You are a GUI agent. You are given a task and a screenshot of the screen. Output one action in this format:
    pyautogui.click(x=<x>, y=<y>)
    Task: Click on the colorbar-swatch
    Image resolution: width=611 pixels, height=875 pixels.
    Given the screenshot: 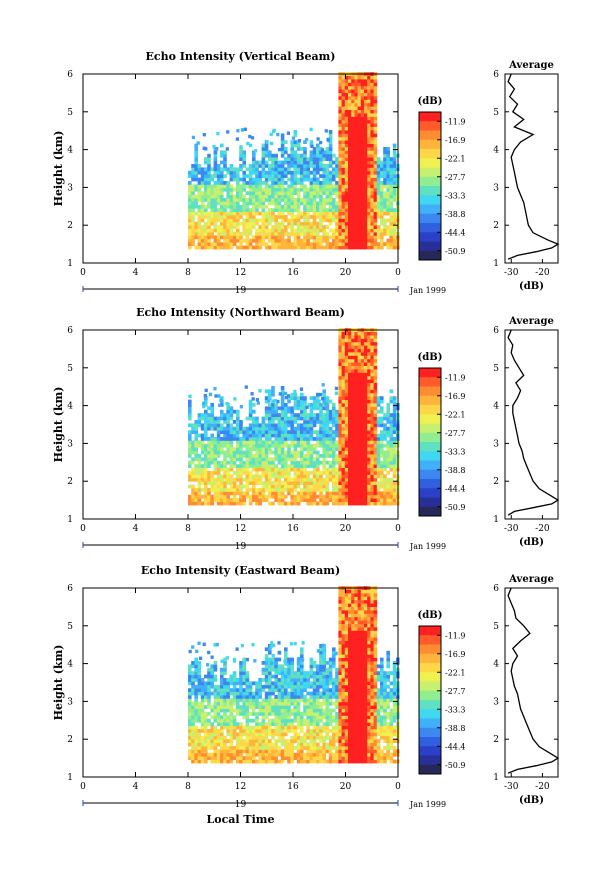 What is the action you would take?
    pyautogui.click(x=430, y=410)
    